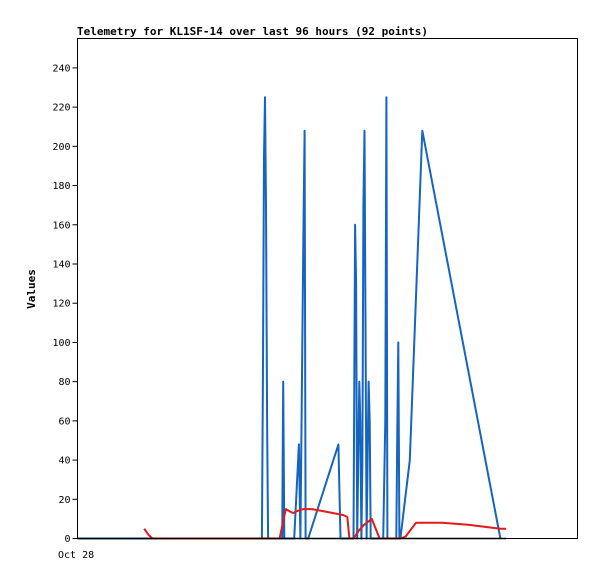 This screenshot has width=597, height=579. I want to click on y-tick-label: 60, so click(64, 421).